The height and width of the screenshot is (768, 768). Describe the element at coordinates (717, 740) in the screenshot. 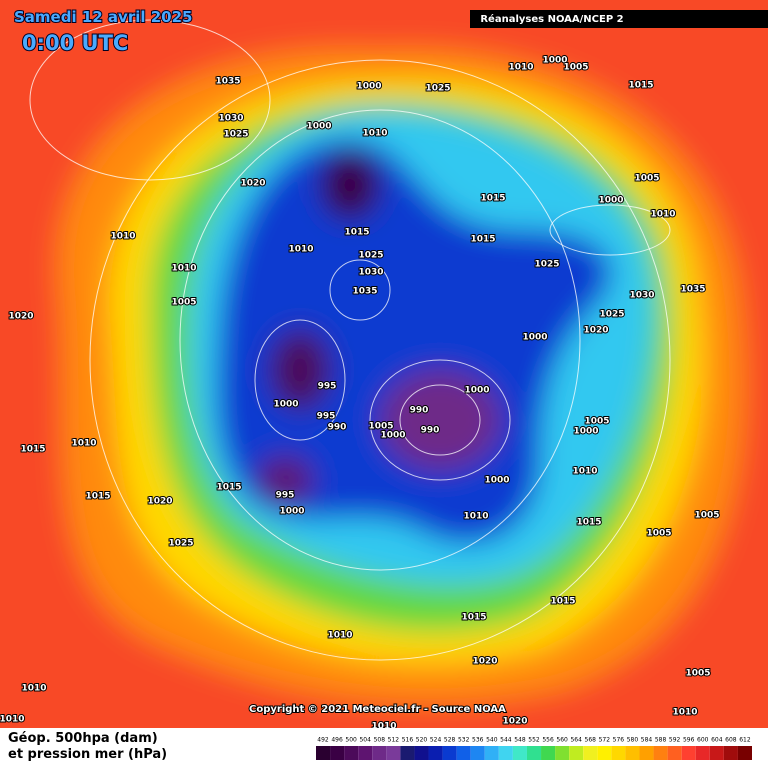

I see `scale-label: 604` at that location.